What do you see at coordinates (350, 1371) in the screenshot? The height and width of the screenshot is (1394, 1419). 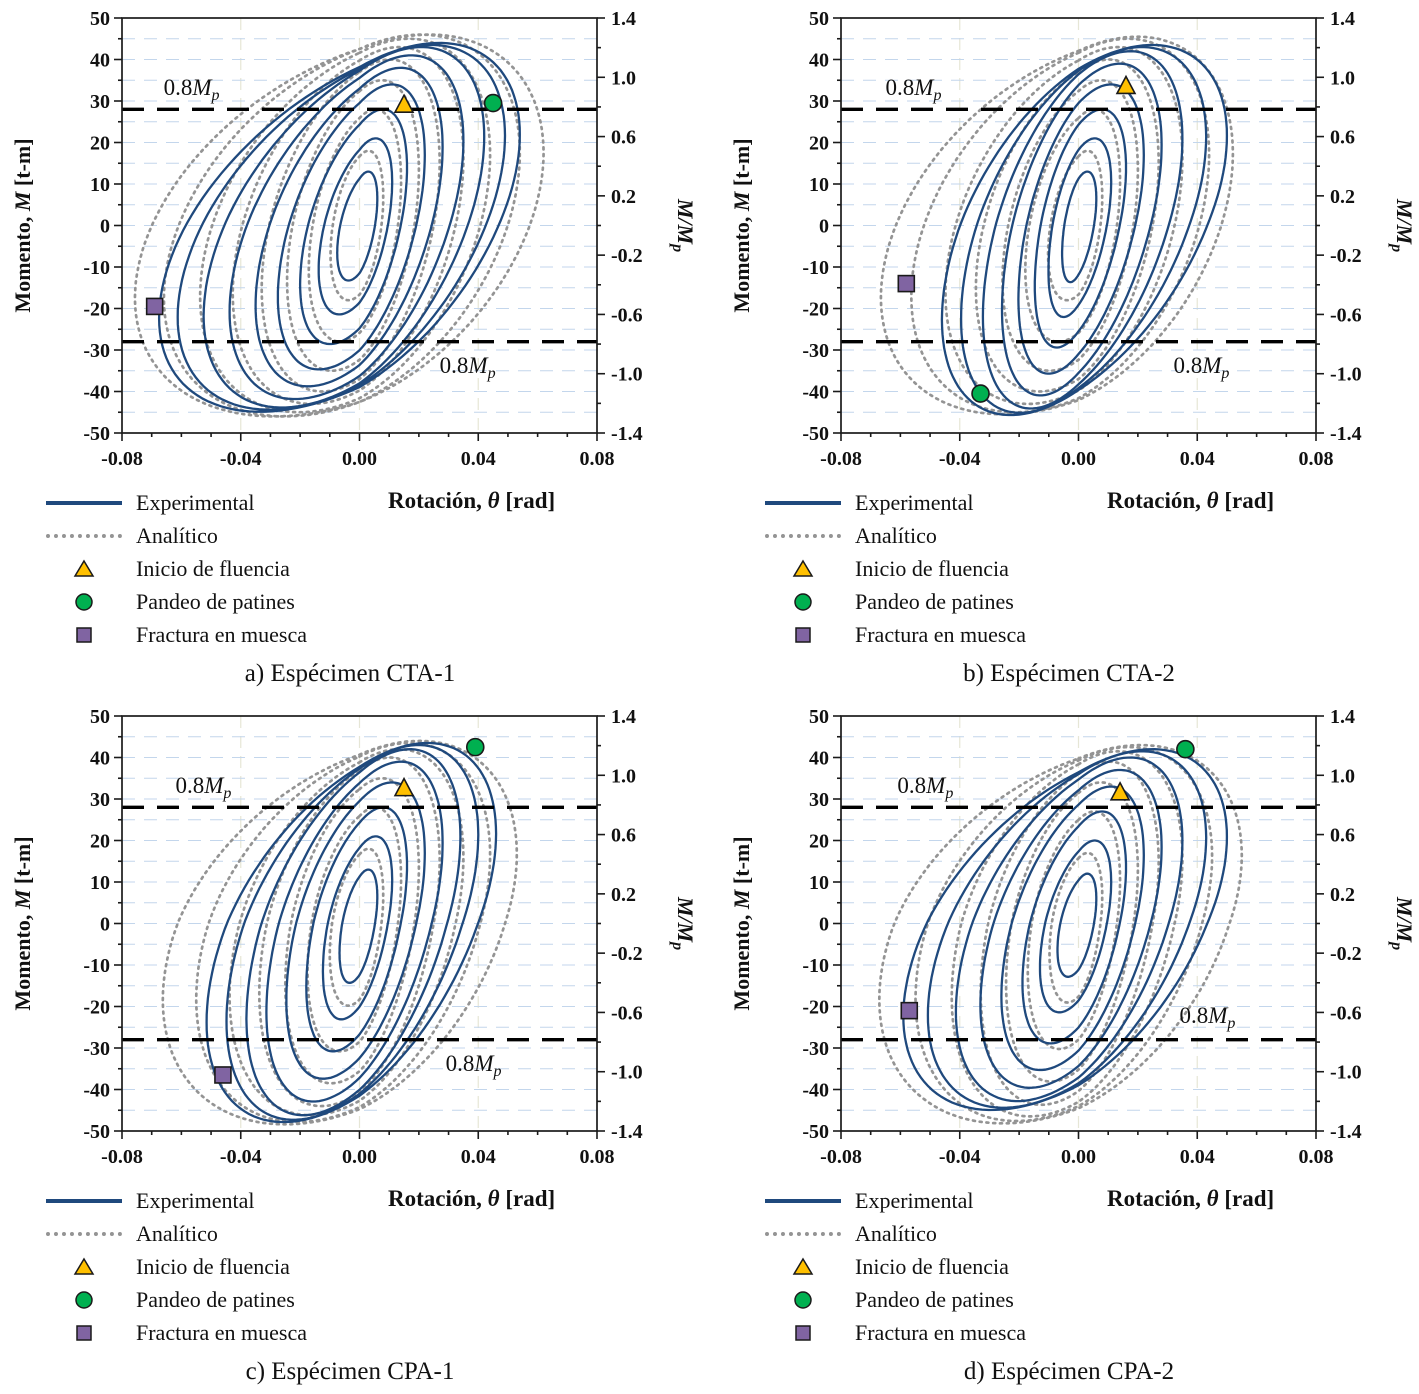 I see `chart-caption-c: c) Espécimen CPA-1` at bounding box center [350, 1371].